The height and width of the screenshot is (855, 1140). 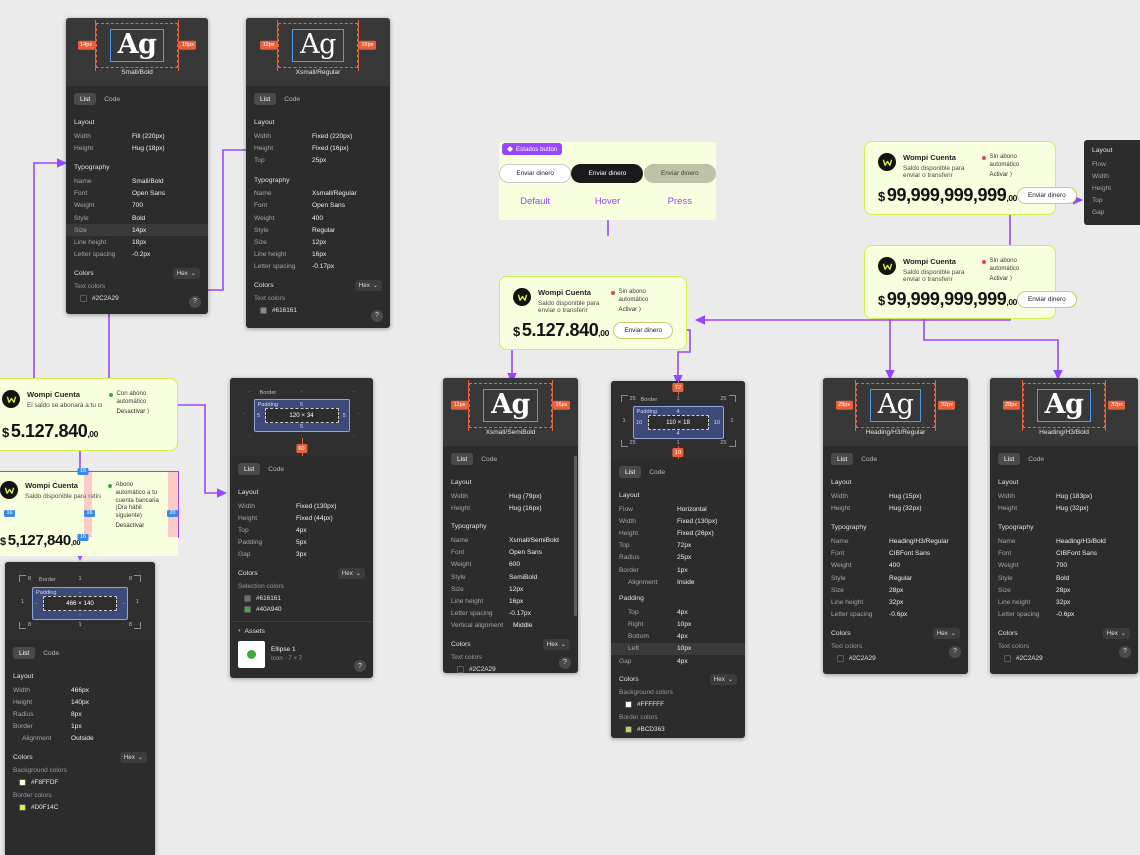 What do you see at coordinates (678, 422) in the screenshot?
I see `element-size: 110 × 18` at bounding box center [678, 422].